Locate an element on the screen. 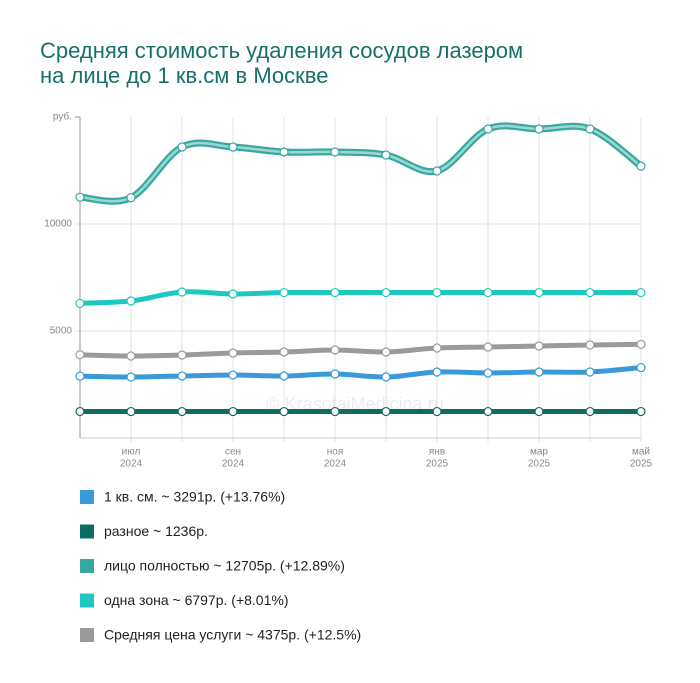 This screenshot has height=683, width=700. y-tick-label: 10000 is located at coordinates (58, 224).